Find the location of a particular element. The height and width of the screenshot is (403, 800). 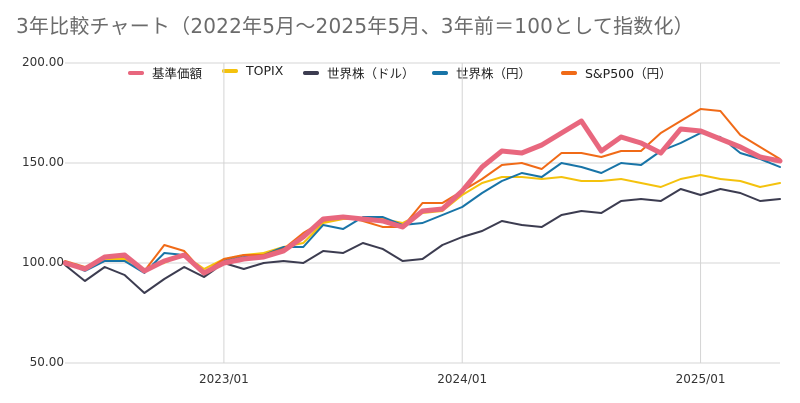

y-tick-label: 200.00 is located at coordinates (43, 62).